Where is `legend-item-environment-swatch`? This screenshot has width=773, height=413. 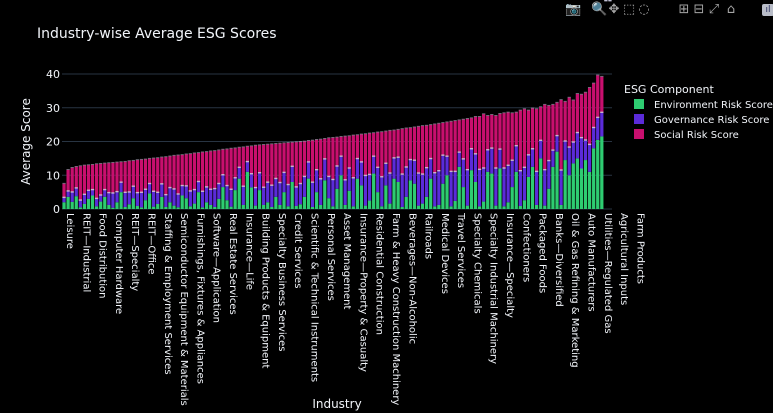 legend-item-environment-swatch is located at coordinates (639, 104).